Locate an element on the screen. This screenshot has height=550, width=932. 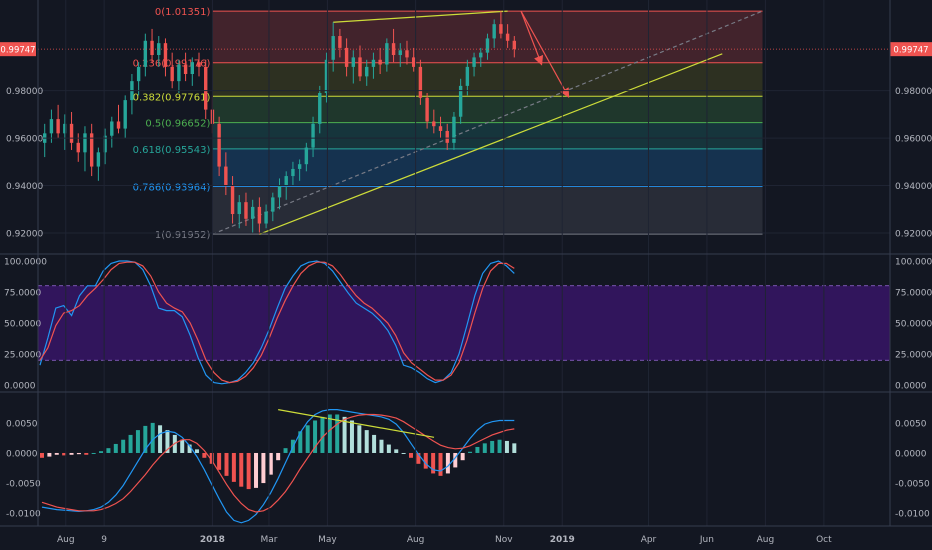
macd-panel is located at coordinates (278, 466).